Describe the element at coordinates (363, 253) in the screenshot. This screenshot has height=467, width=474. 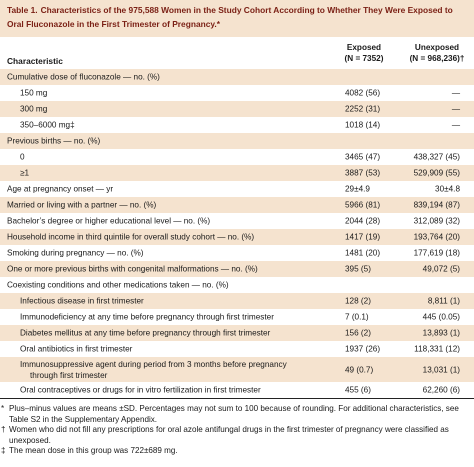
I see `exposed-value: 1481 (20)` at that location.